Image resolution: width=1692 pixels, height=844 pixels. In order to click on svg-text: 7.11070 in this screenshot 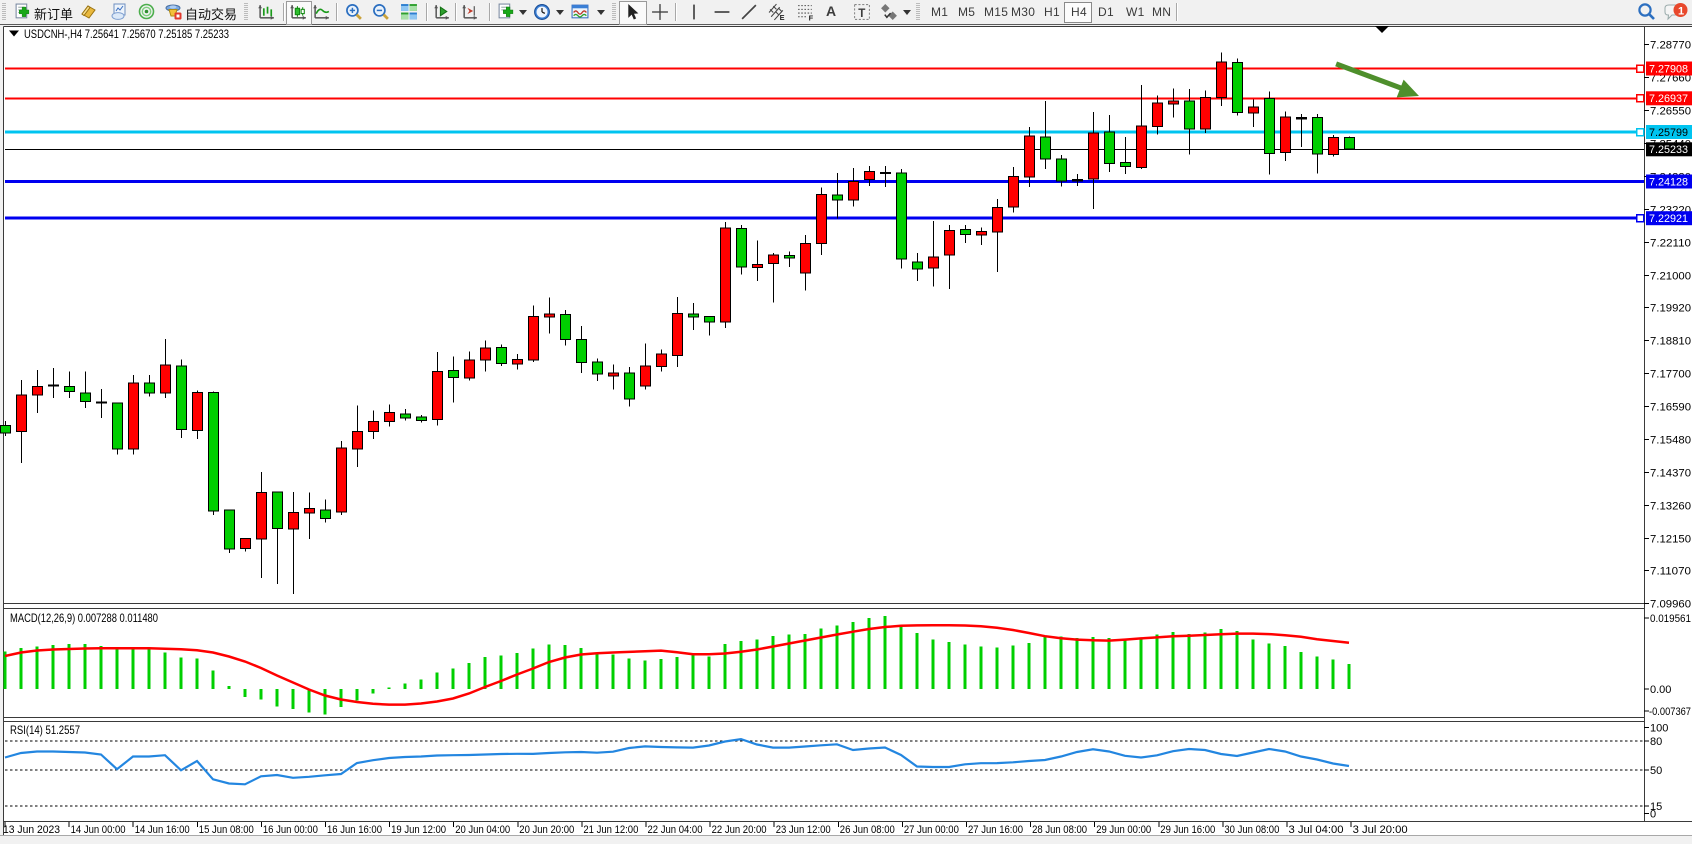, I will do `click(1670, 572)`.